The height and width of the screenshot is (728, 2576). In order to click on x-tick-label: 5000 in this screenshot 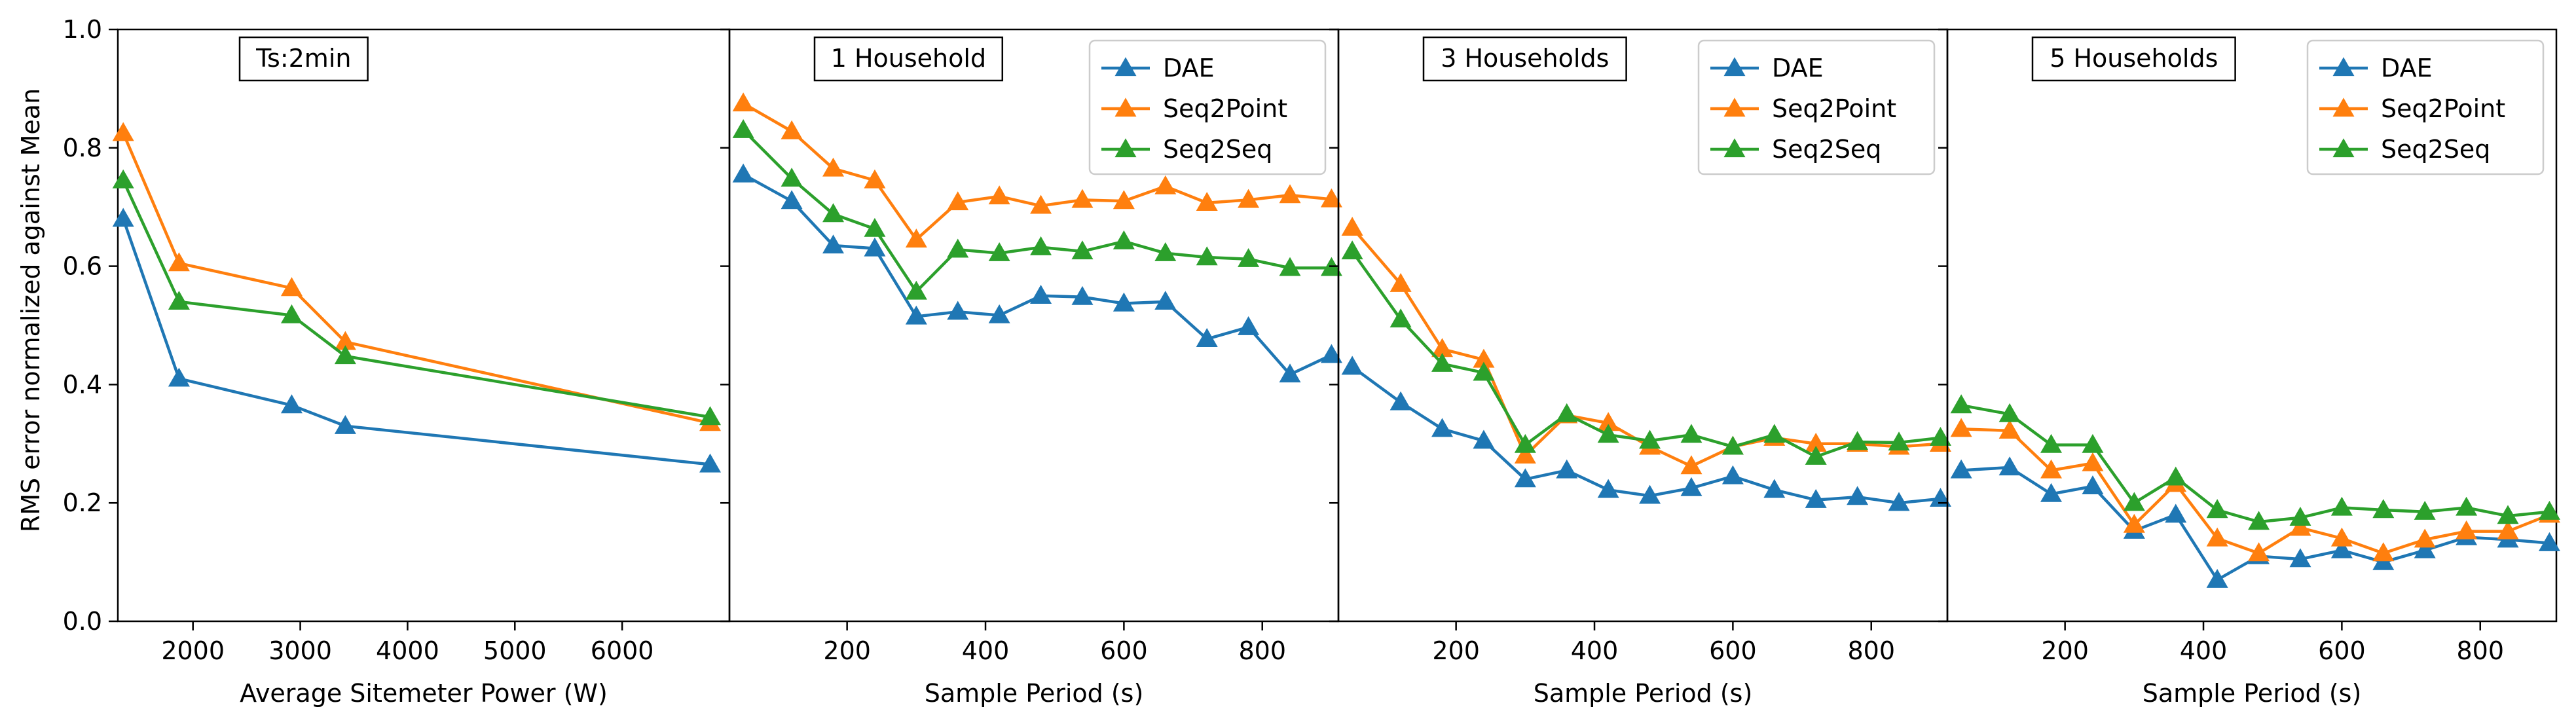, I will do `click(515, 650)`.